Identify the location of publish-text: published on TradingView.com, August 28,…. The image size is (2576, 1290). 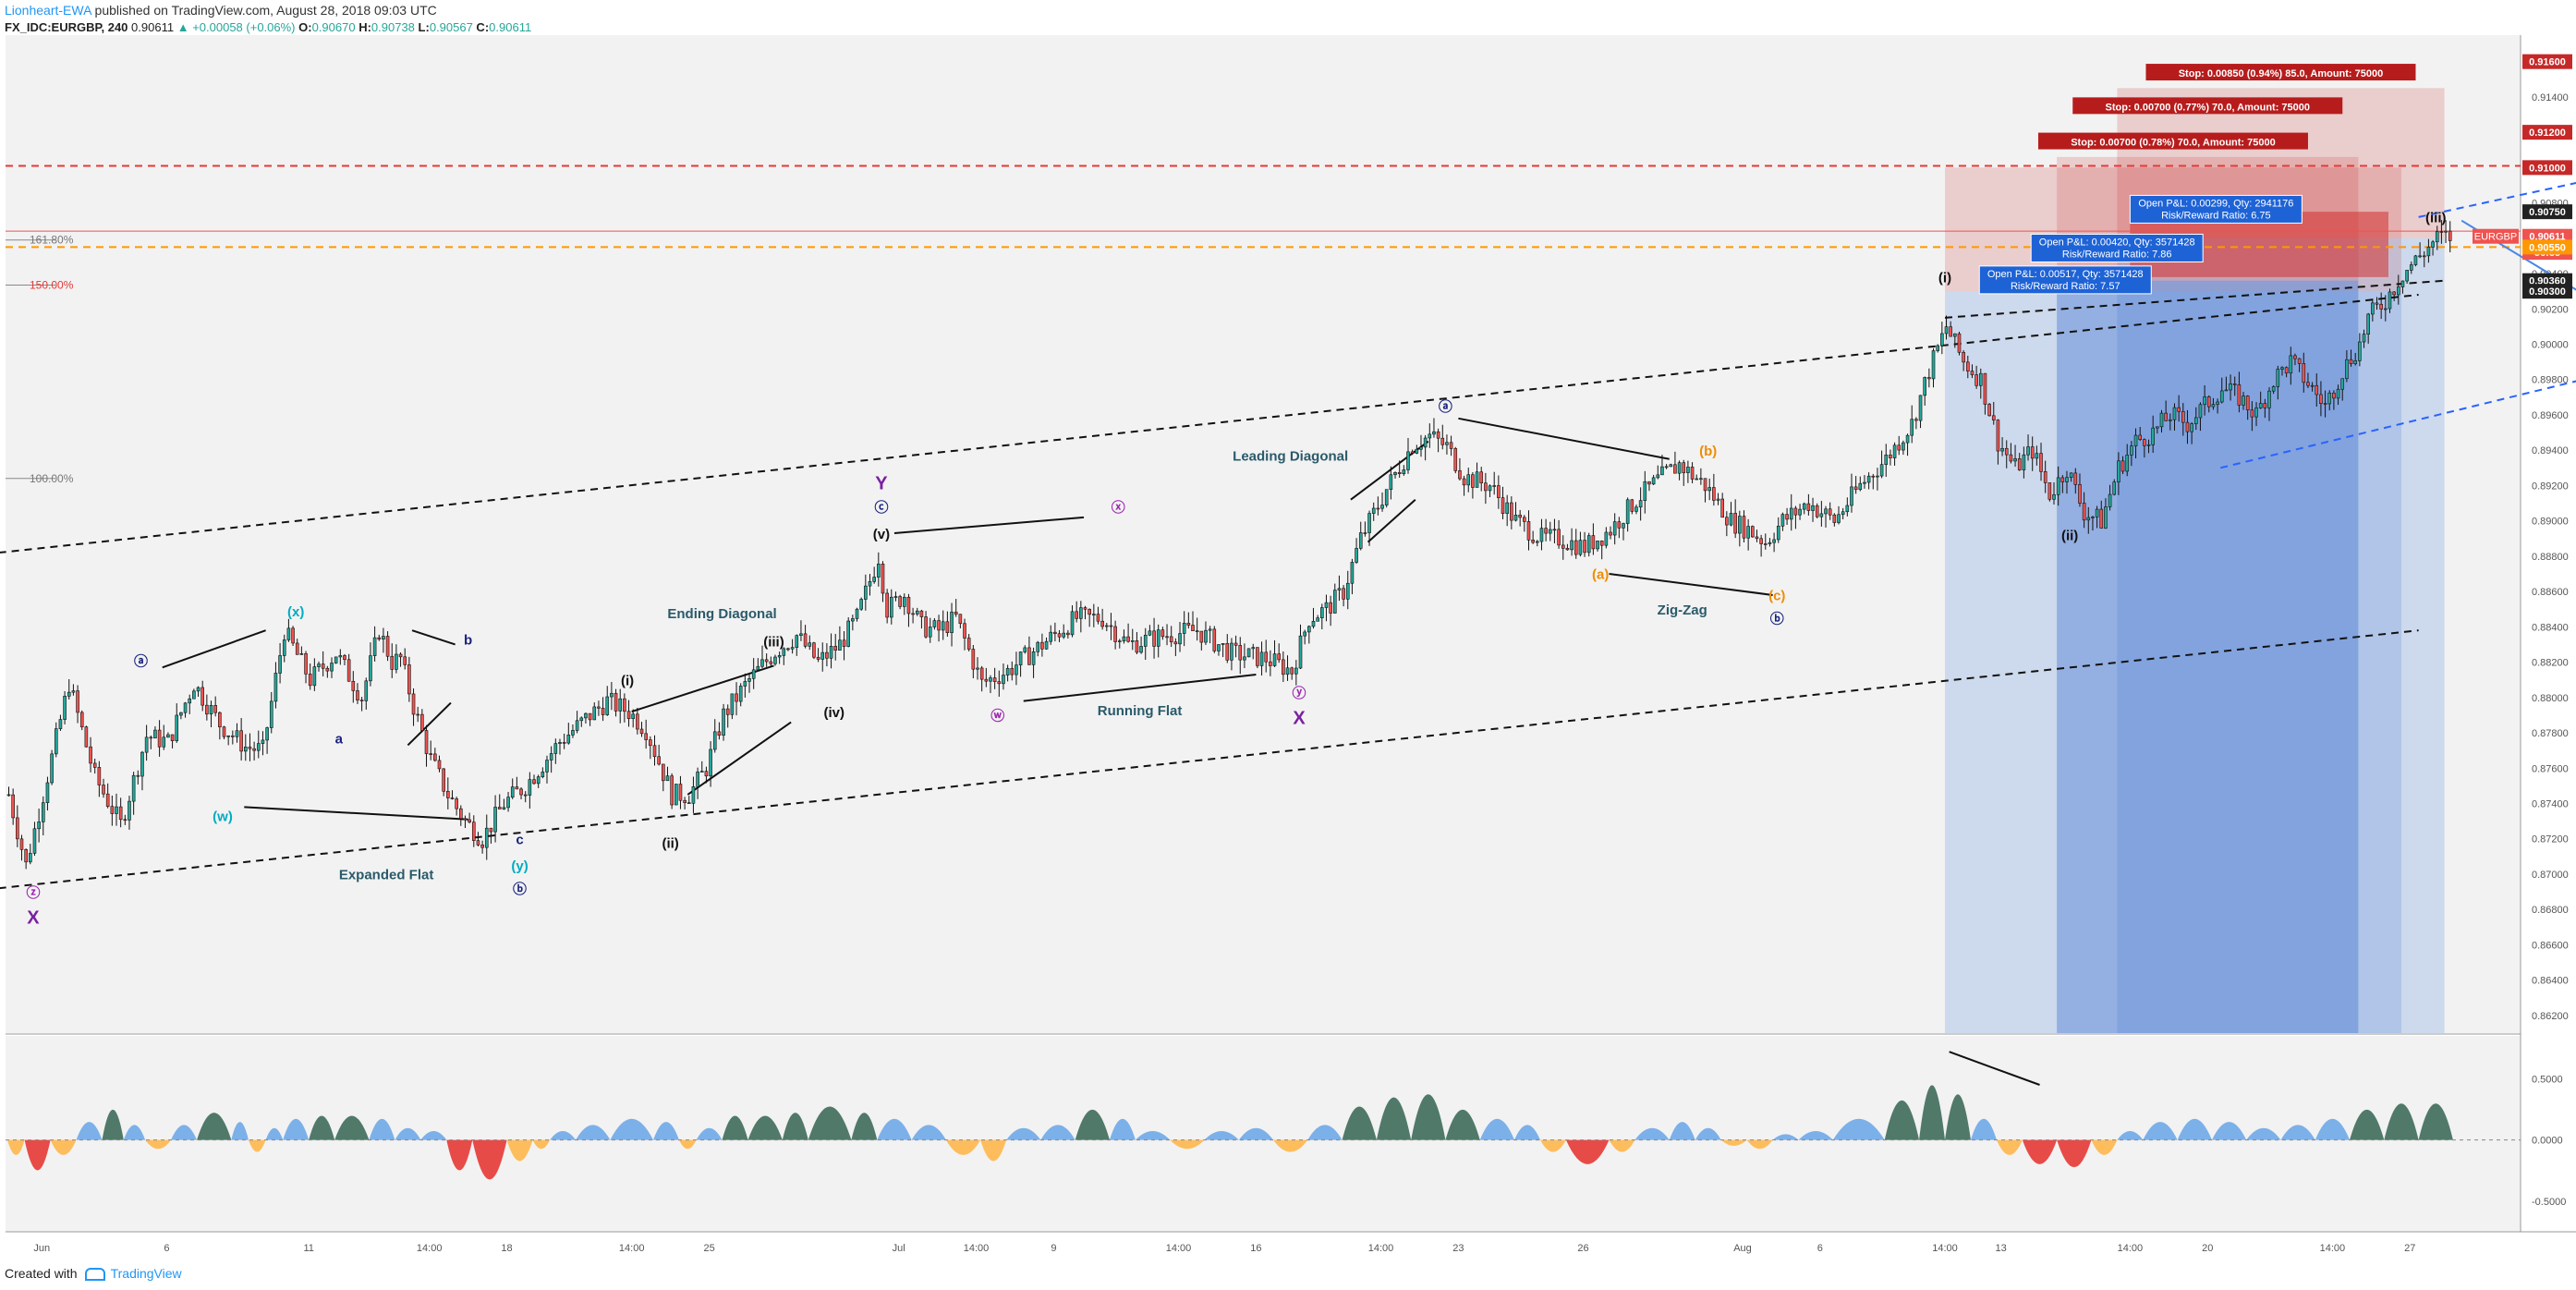
(265, 10).